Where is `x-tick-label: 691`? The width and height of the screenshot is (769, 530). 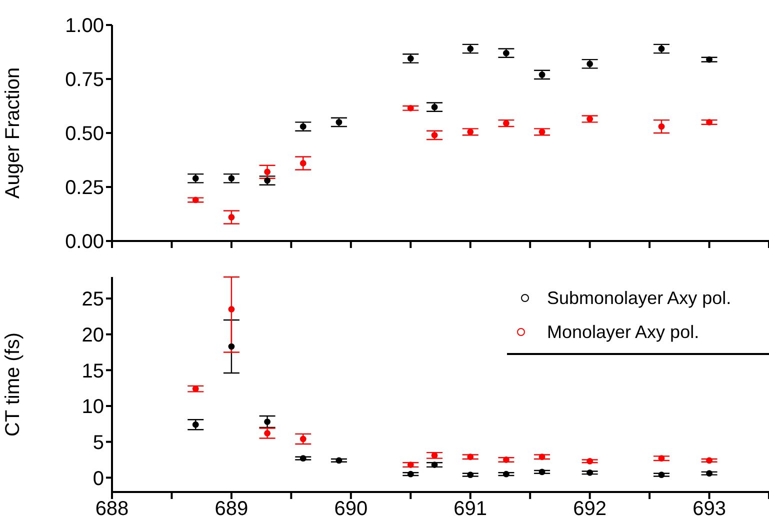
x-tick-label: 691 is located at coordinates (471, 509).